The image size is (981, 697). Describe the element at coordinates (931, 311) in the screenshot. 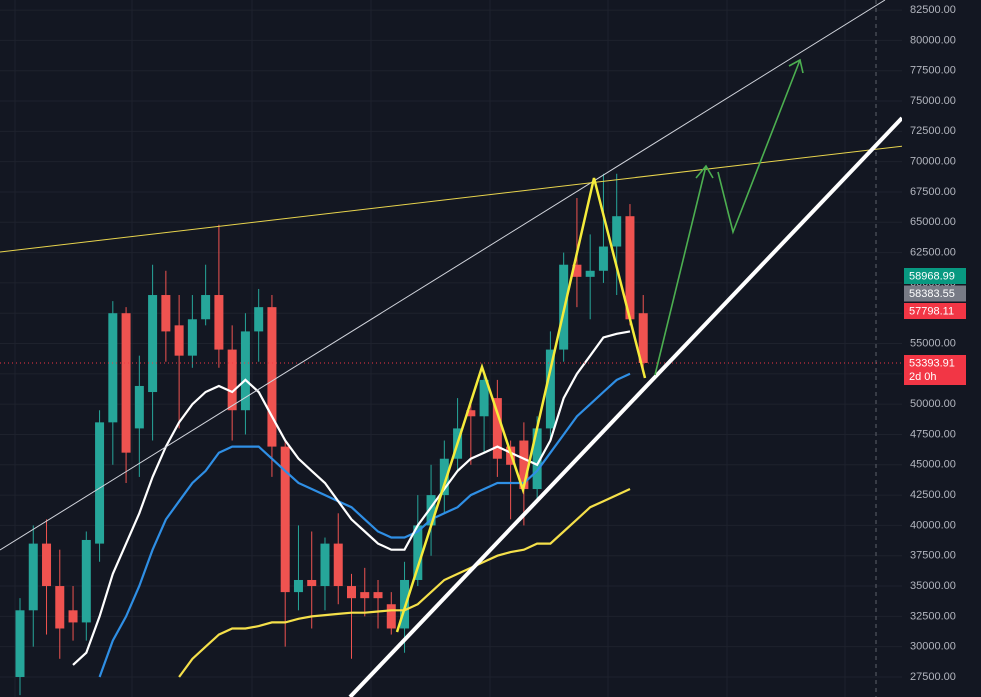

I see `price-tag-label: 57798.11` at that location.